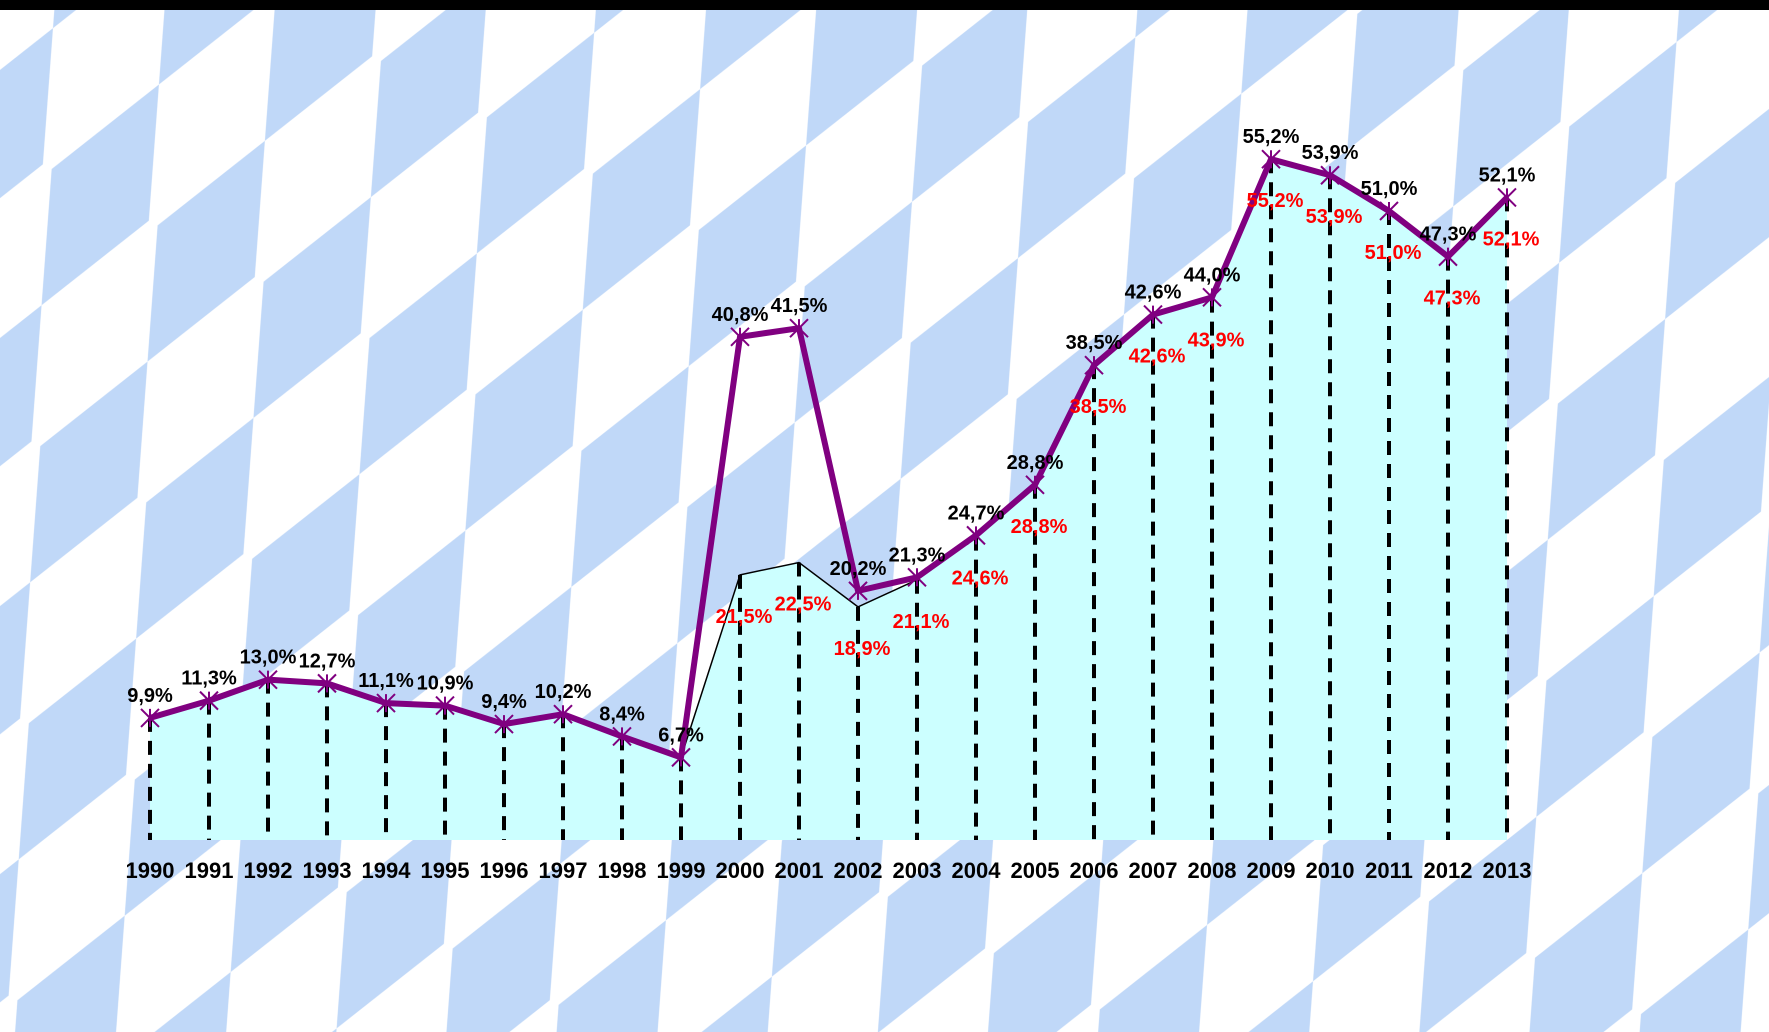 This screenshot has width=1769, height=1032. I want to click on data-label-upper: 51,0%, so click(1389, 189).